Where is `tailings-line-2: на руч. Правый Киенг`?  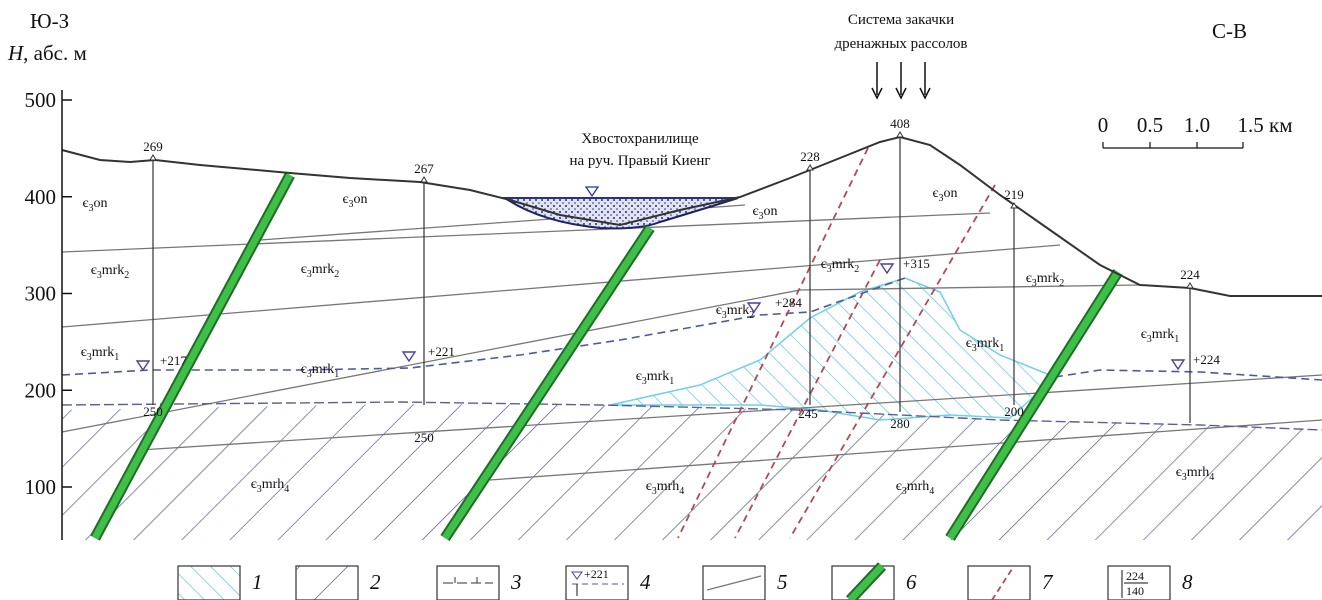 tailings-line-2: на руч. Правый Киенг is located at coordinates (639, 161).